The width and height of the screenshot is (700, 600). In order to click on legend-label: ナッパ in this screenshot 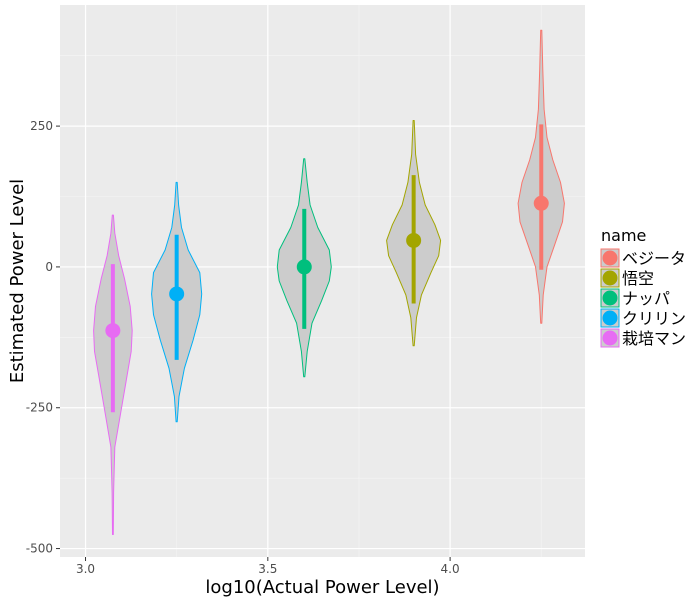, I will do `click(646, 298)`.